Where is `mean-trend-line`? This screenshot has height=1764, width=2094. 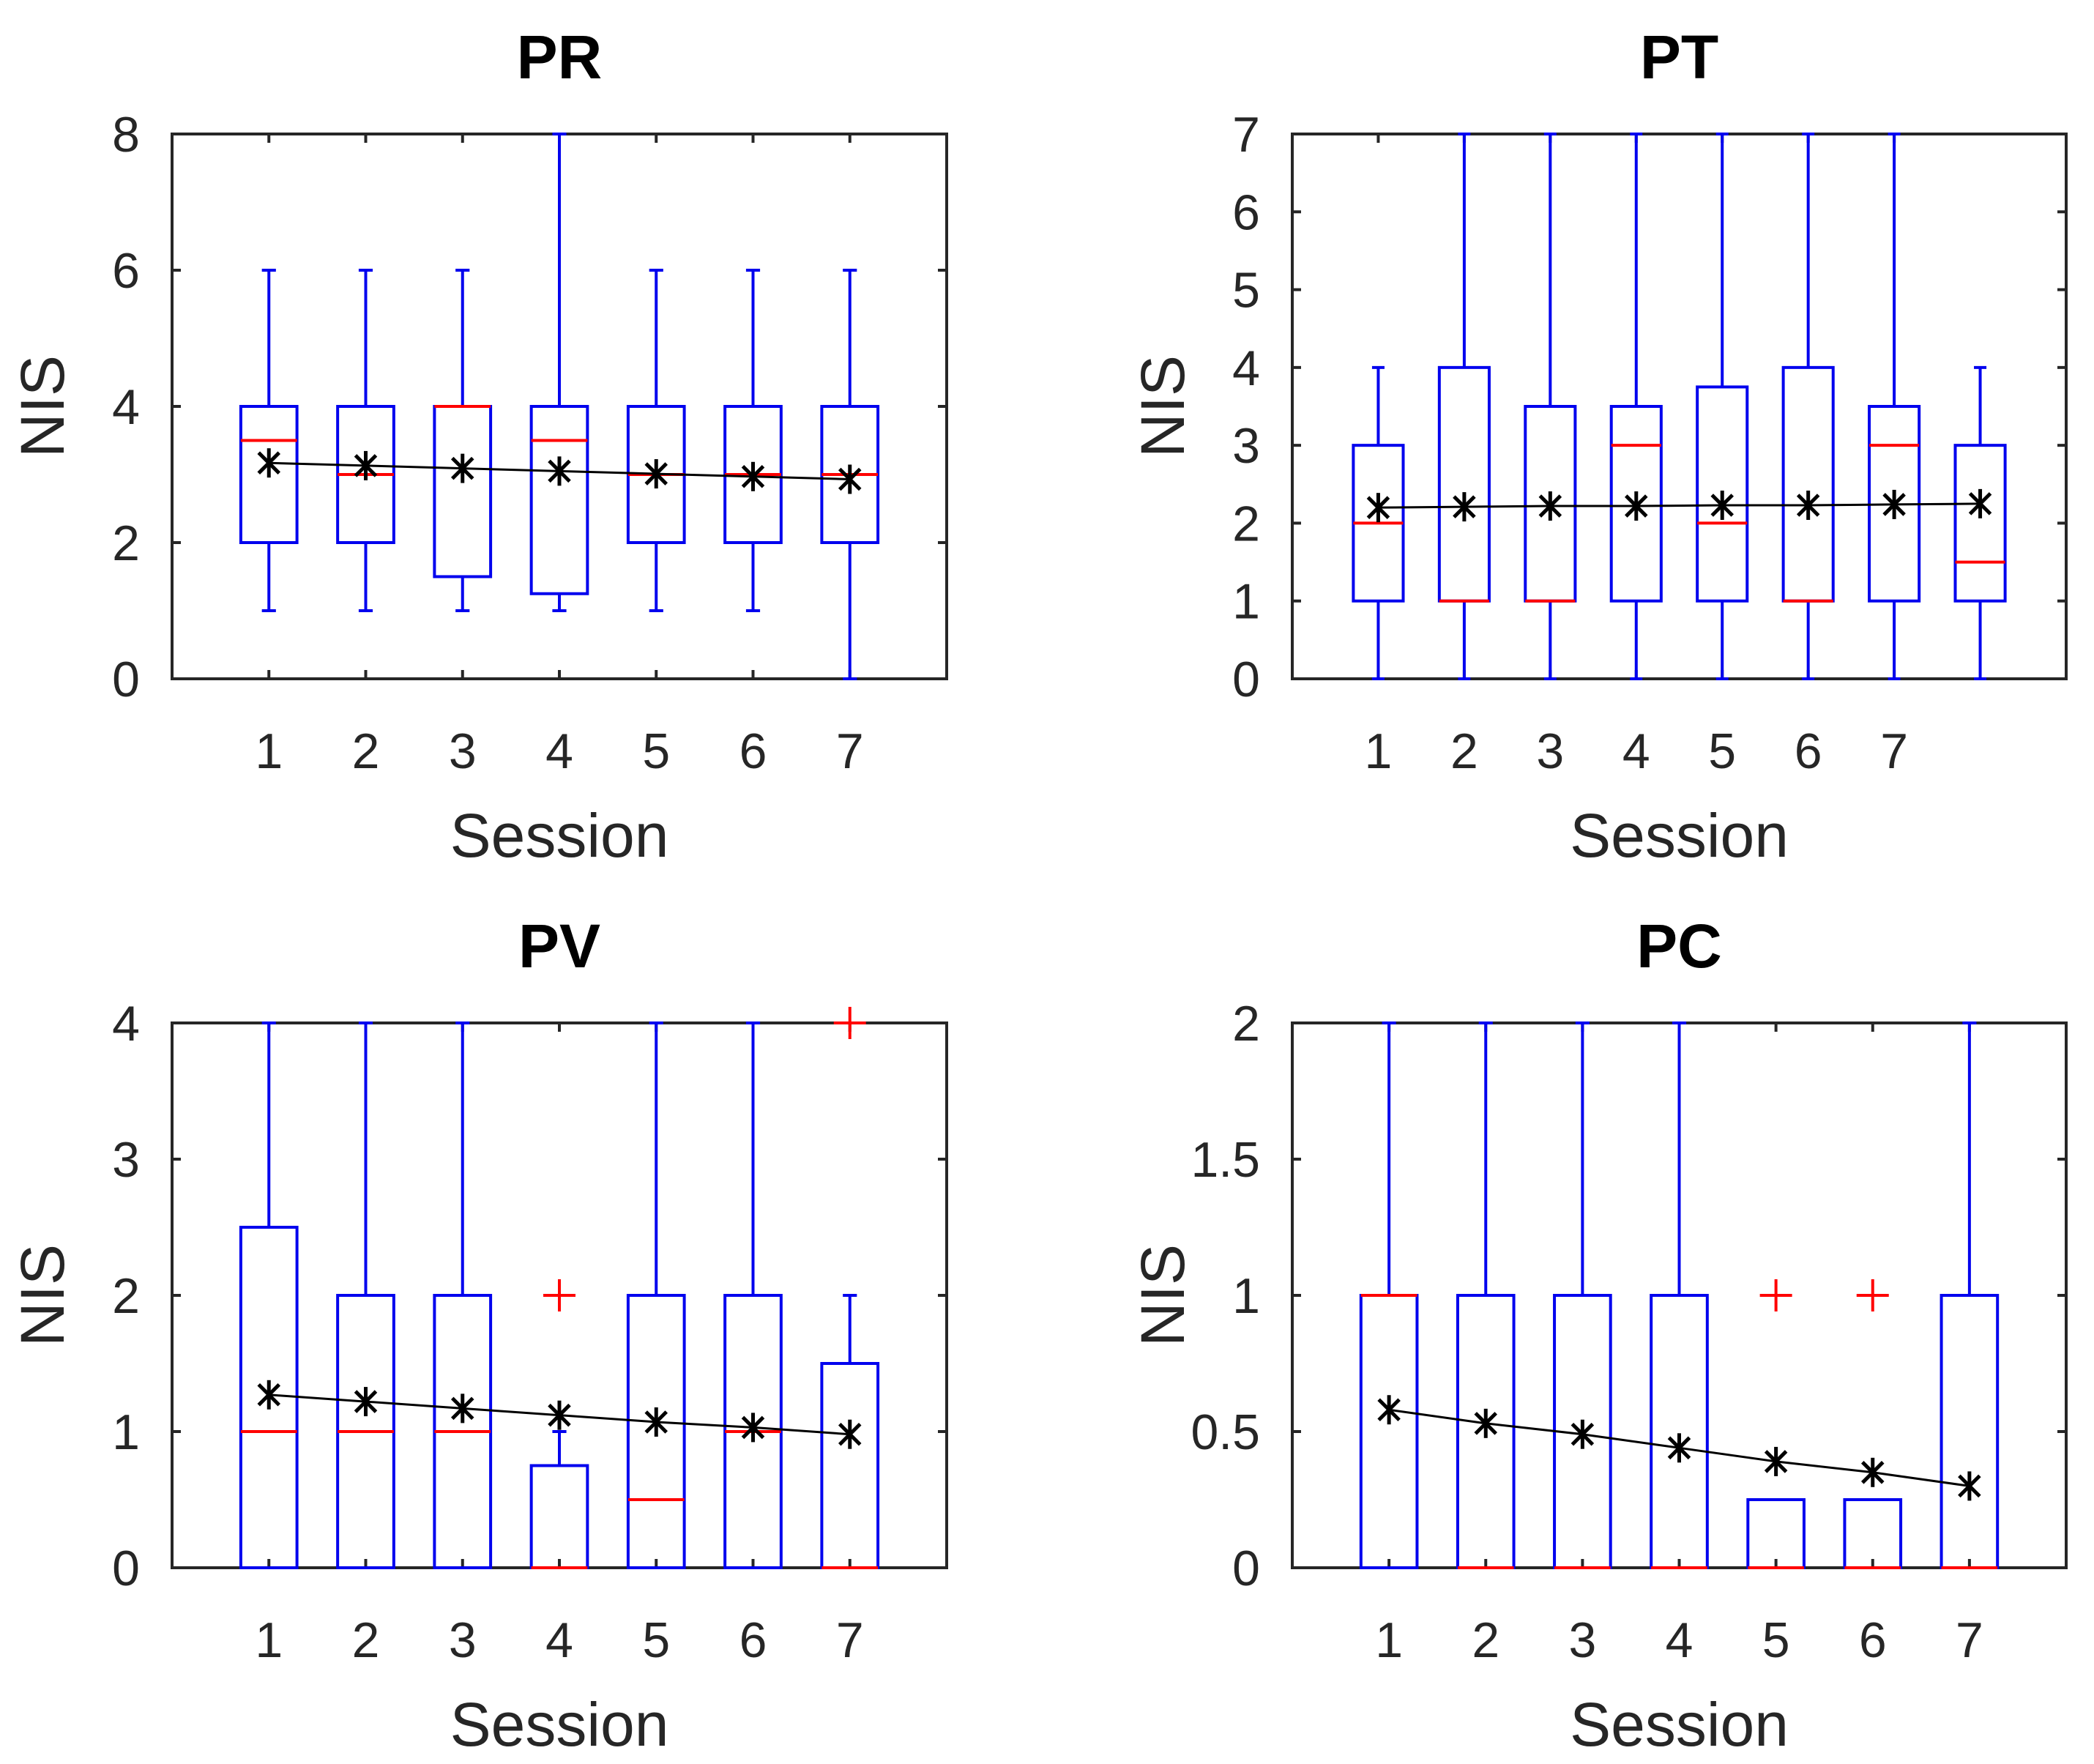 mean-trend-line is located at coordinates (1680, 506).